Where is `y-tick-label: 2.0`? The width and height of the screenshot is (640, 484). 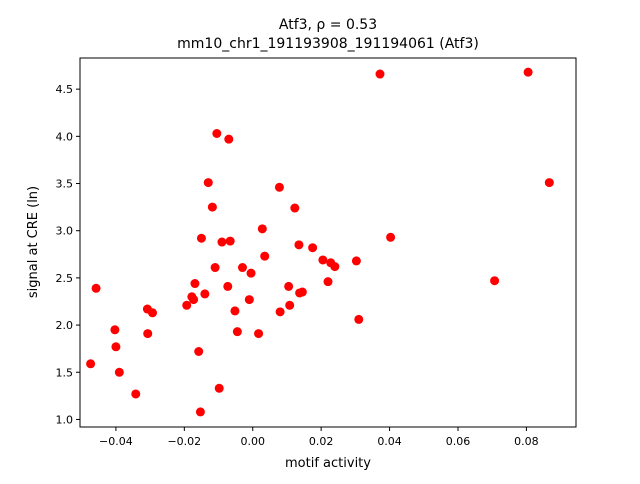
y-tick-label: 2.0 is located at coordinates (65, 325).